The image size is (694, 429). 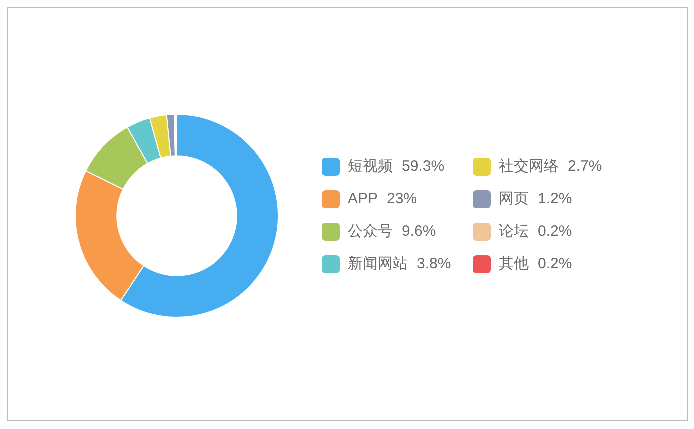 What do you see at coordinates (402, 199) in the screenshot?
I see `data-label: 23%` at bounding box center [402, 199].